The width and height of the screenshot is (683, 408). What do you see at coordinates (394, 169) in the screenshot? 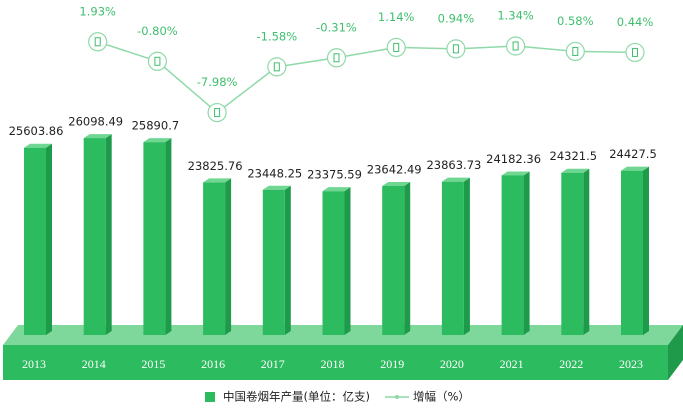
I see `data-label: 23642.49` at bounding box center [394, 169].